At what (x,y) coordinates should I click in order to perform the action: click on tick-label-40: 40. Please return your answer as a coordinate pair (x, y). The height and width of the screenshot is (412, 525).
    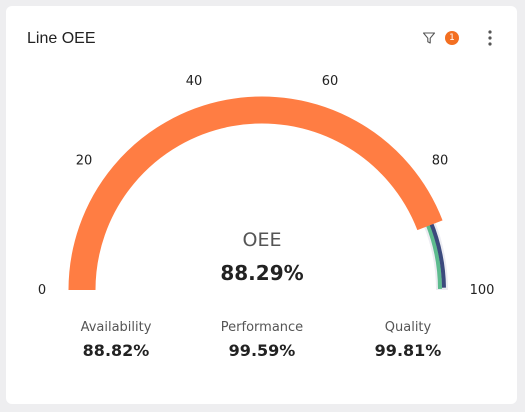
    Looking at the image, I should click on (194, 81).